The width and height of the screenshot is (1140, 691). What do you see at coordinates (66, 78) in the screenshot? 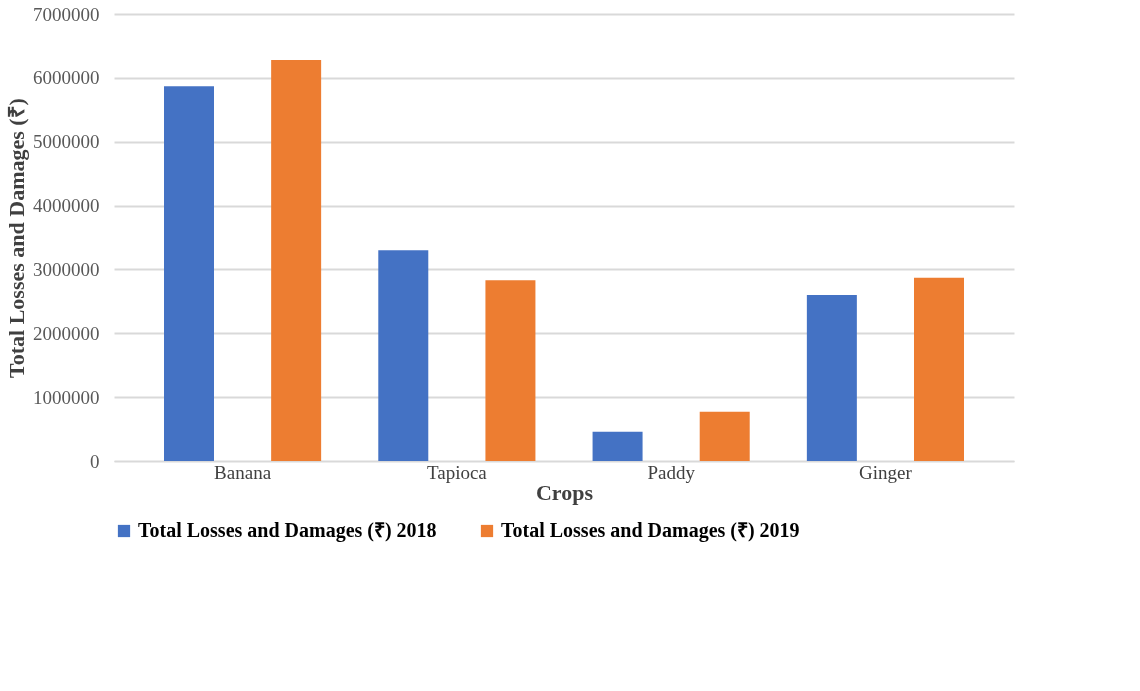
I see `y-tick-label: 6000000` at bounding box center [66, 78].